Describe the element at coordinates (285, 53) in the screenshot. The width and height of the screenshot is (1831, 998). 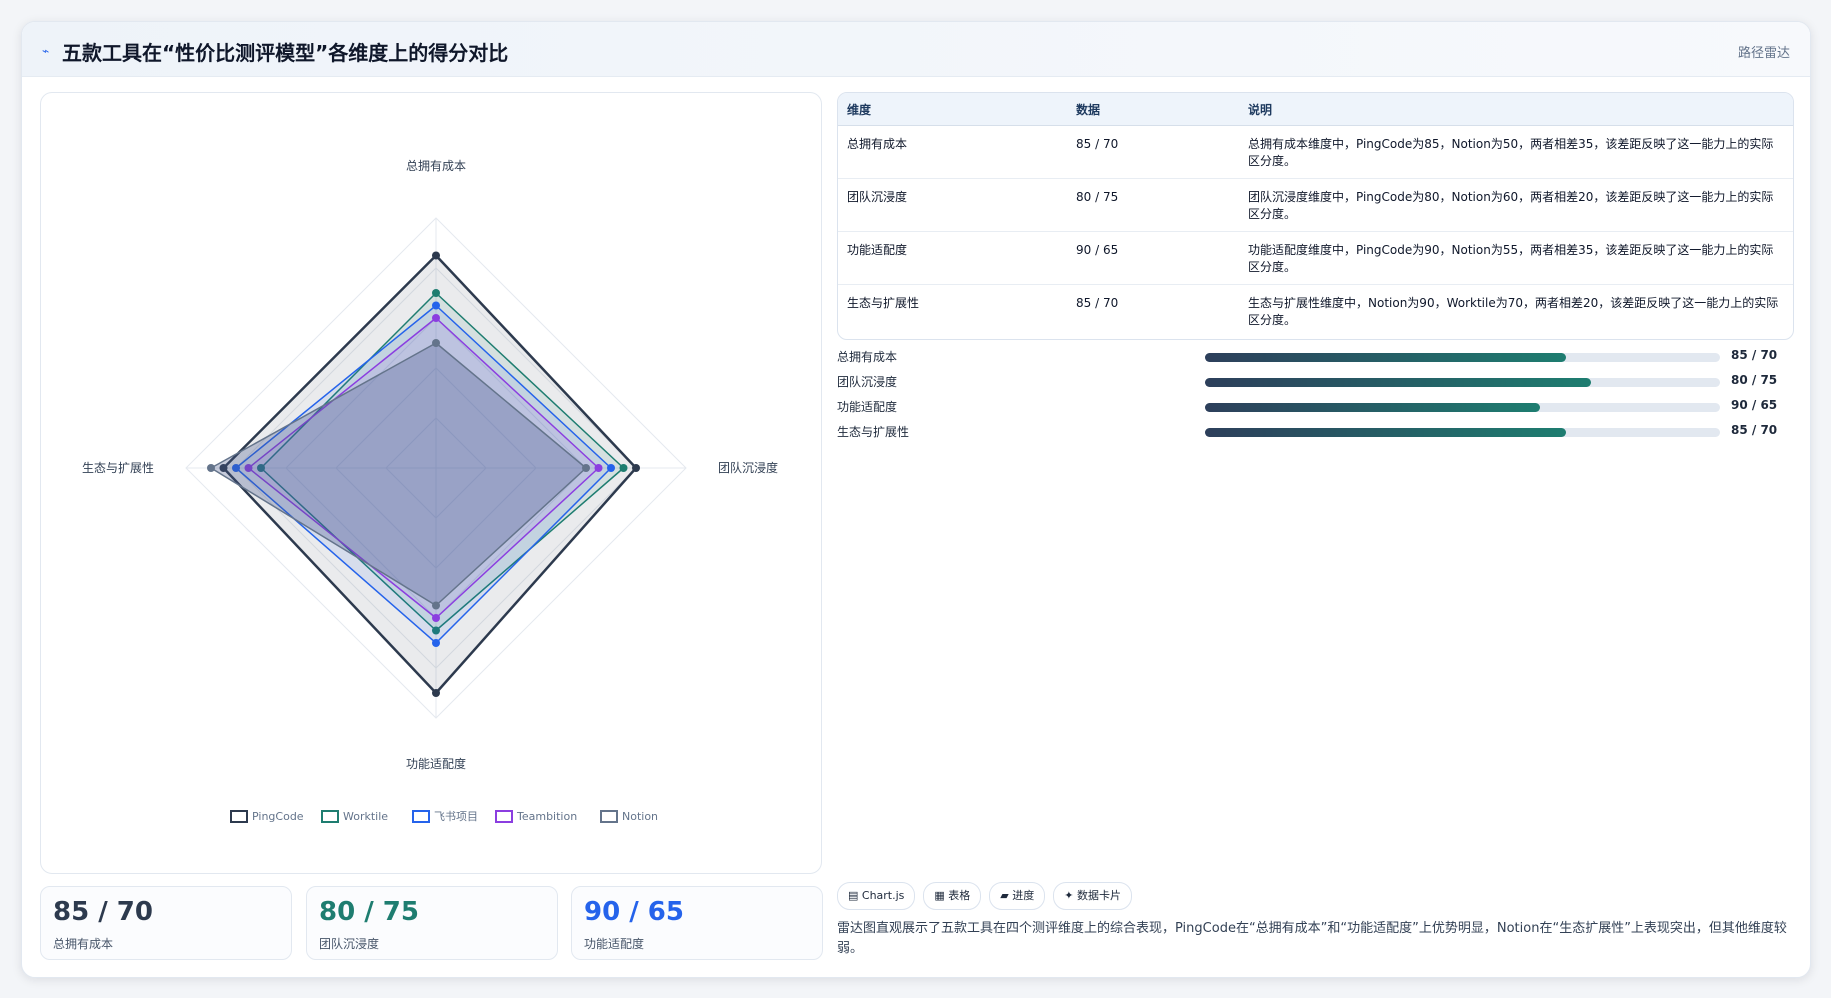
I see `page-title: 五款工具在“性价比测评模型”各维度上的得分对比` at that location.